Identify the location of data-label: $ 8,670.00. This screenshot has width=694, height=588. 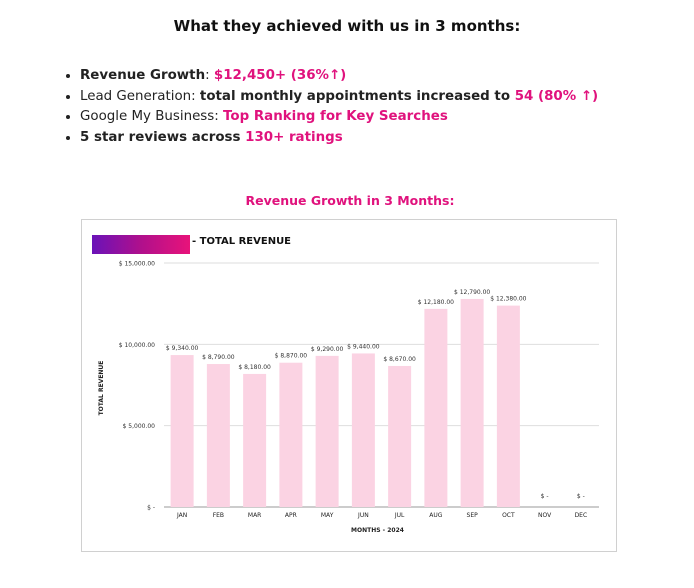
(399, 359).